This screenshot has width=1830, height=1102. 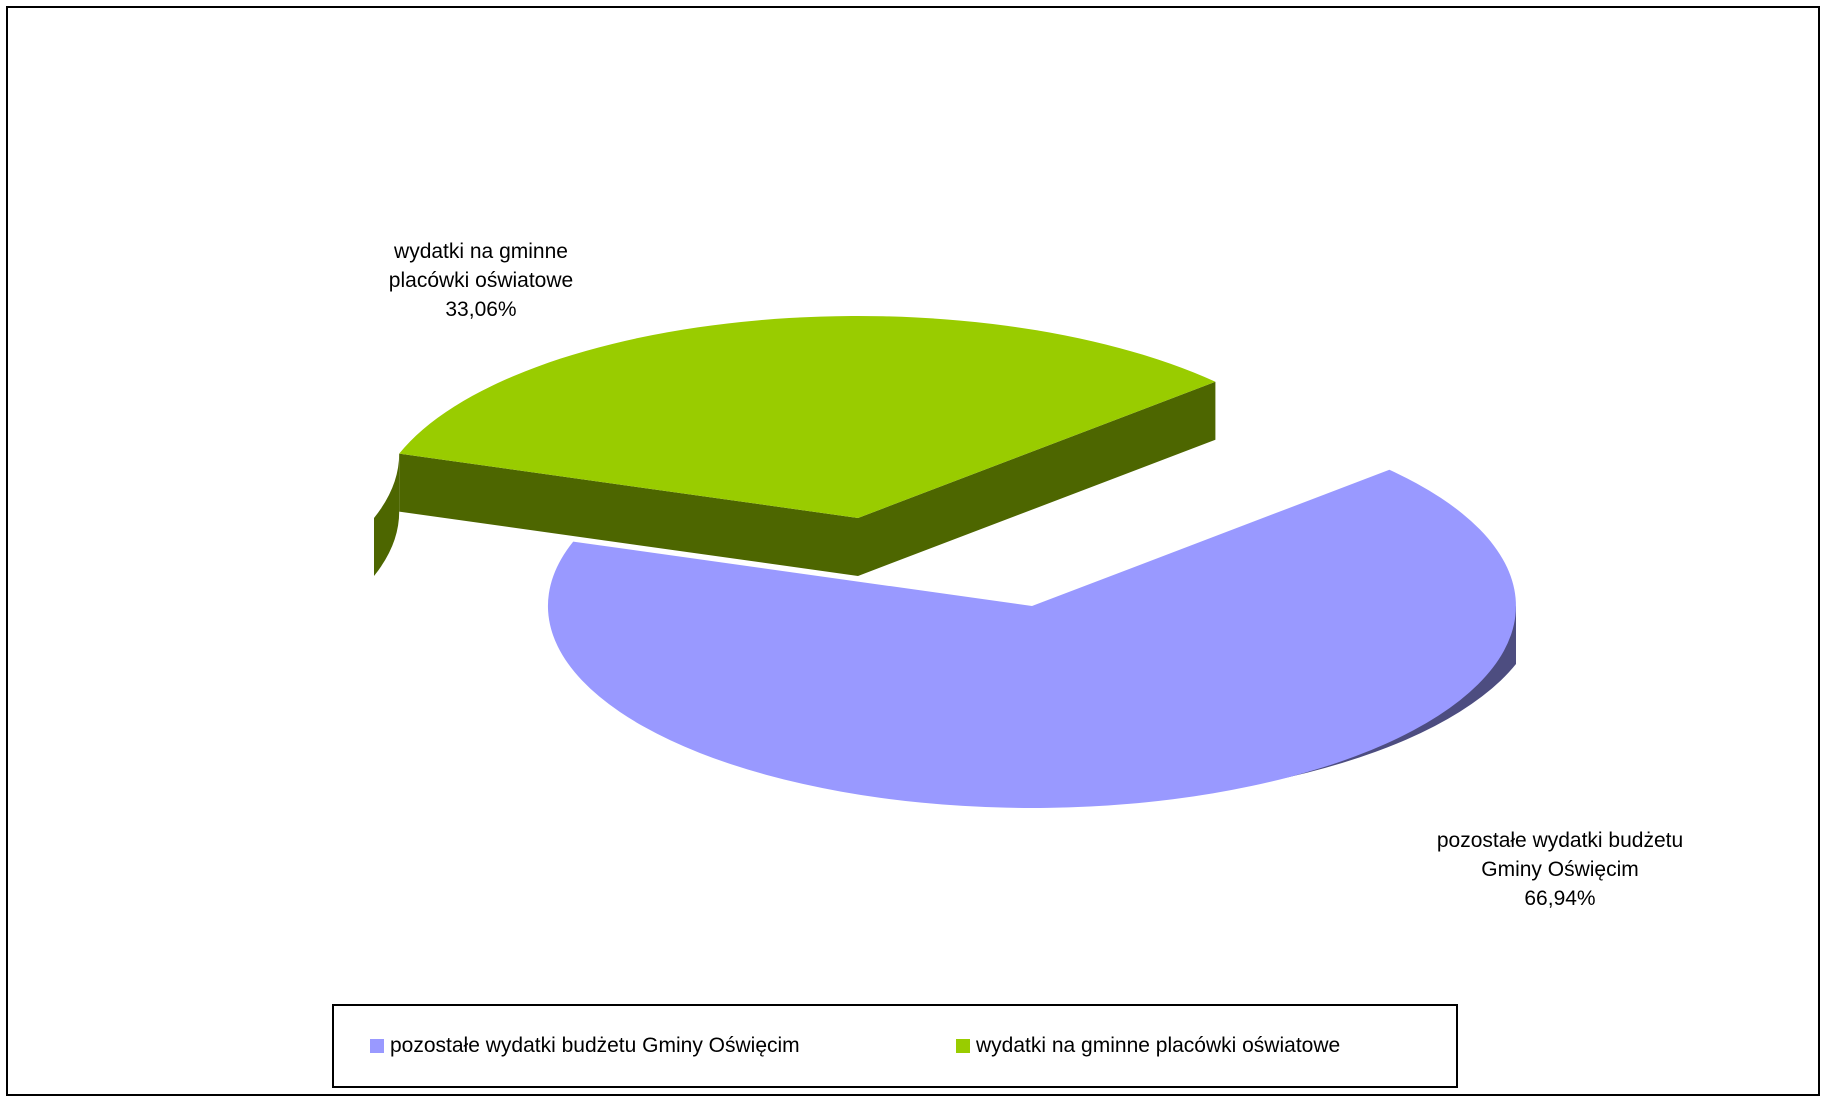 What do you see at coordinates (1560, 898) in the screenshot?
I see `data-label-value: 66,94%` at bounding box center [1560, 898].